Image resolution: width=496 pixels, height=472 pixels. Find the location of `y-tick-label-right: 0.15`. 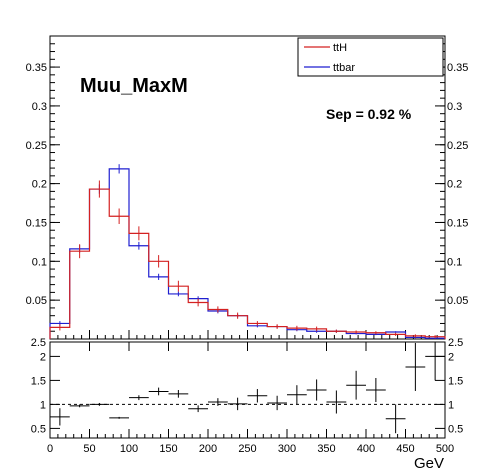

y-tick-label-right: 0.15 is located at coordinates (457, 223).